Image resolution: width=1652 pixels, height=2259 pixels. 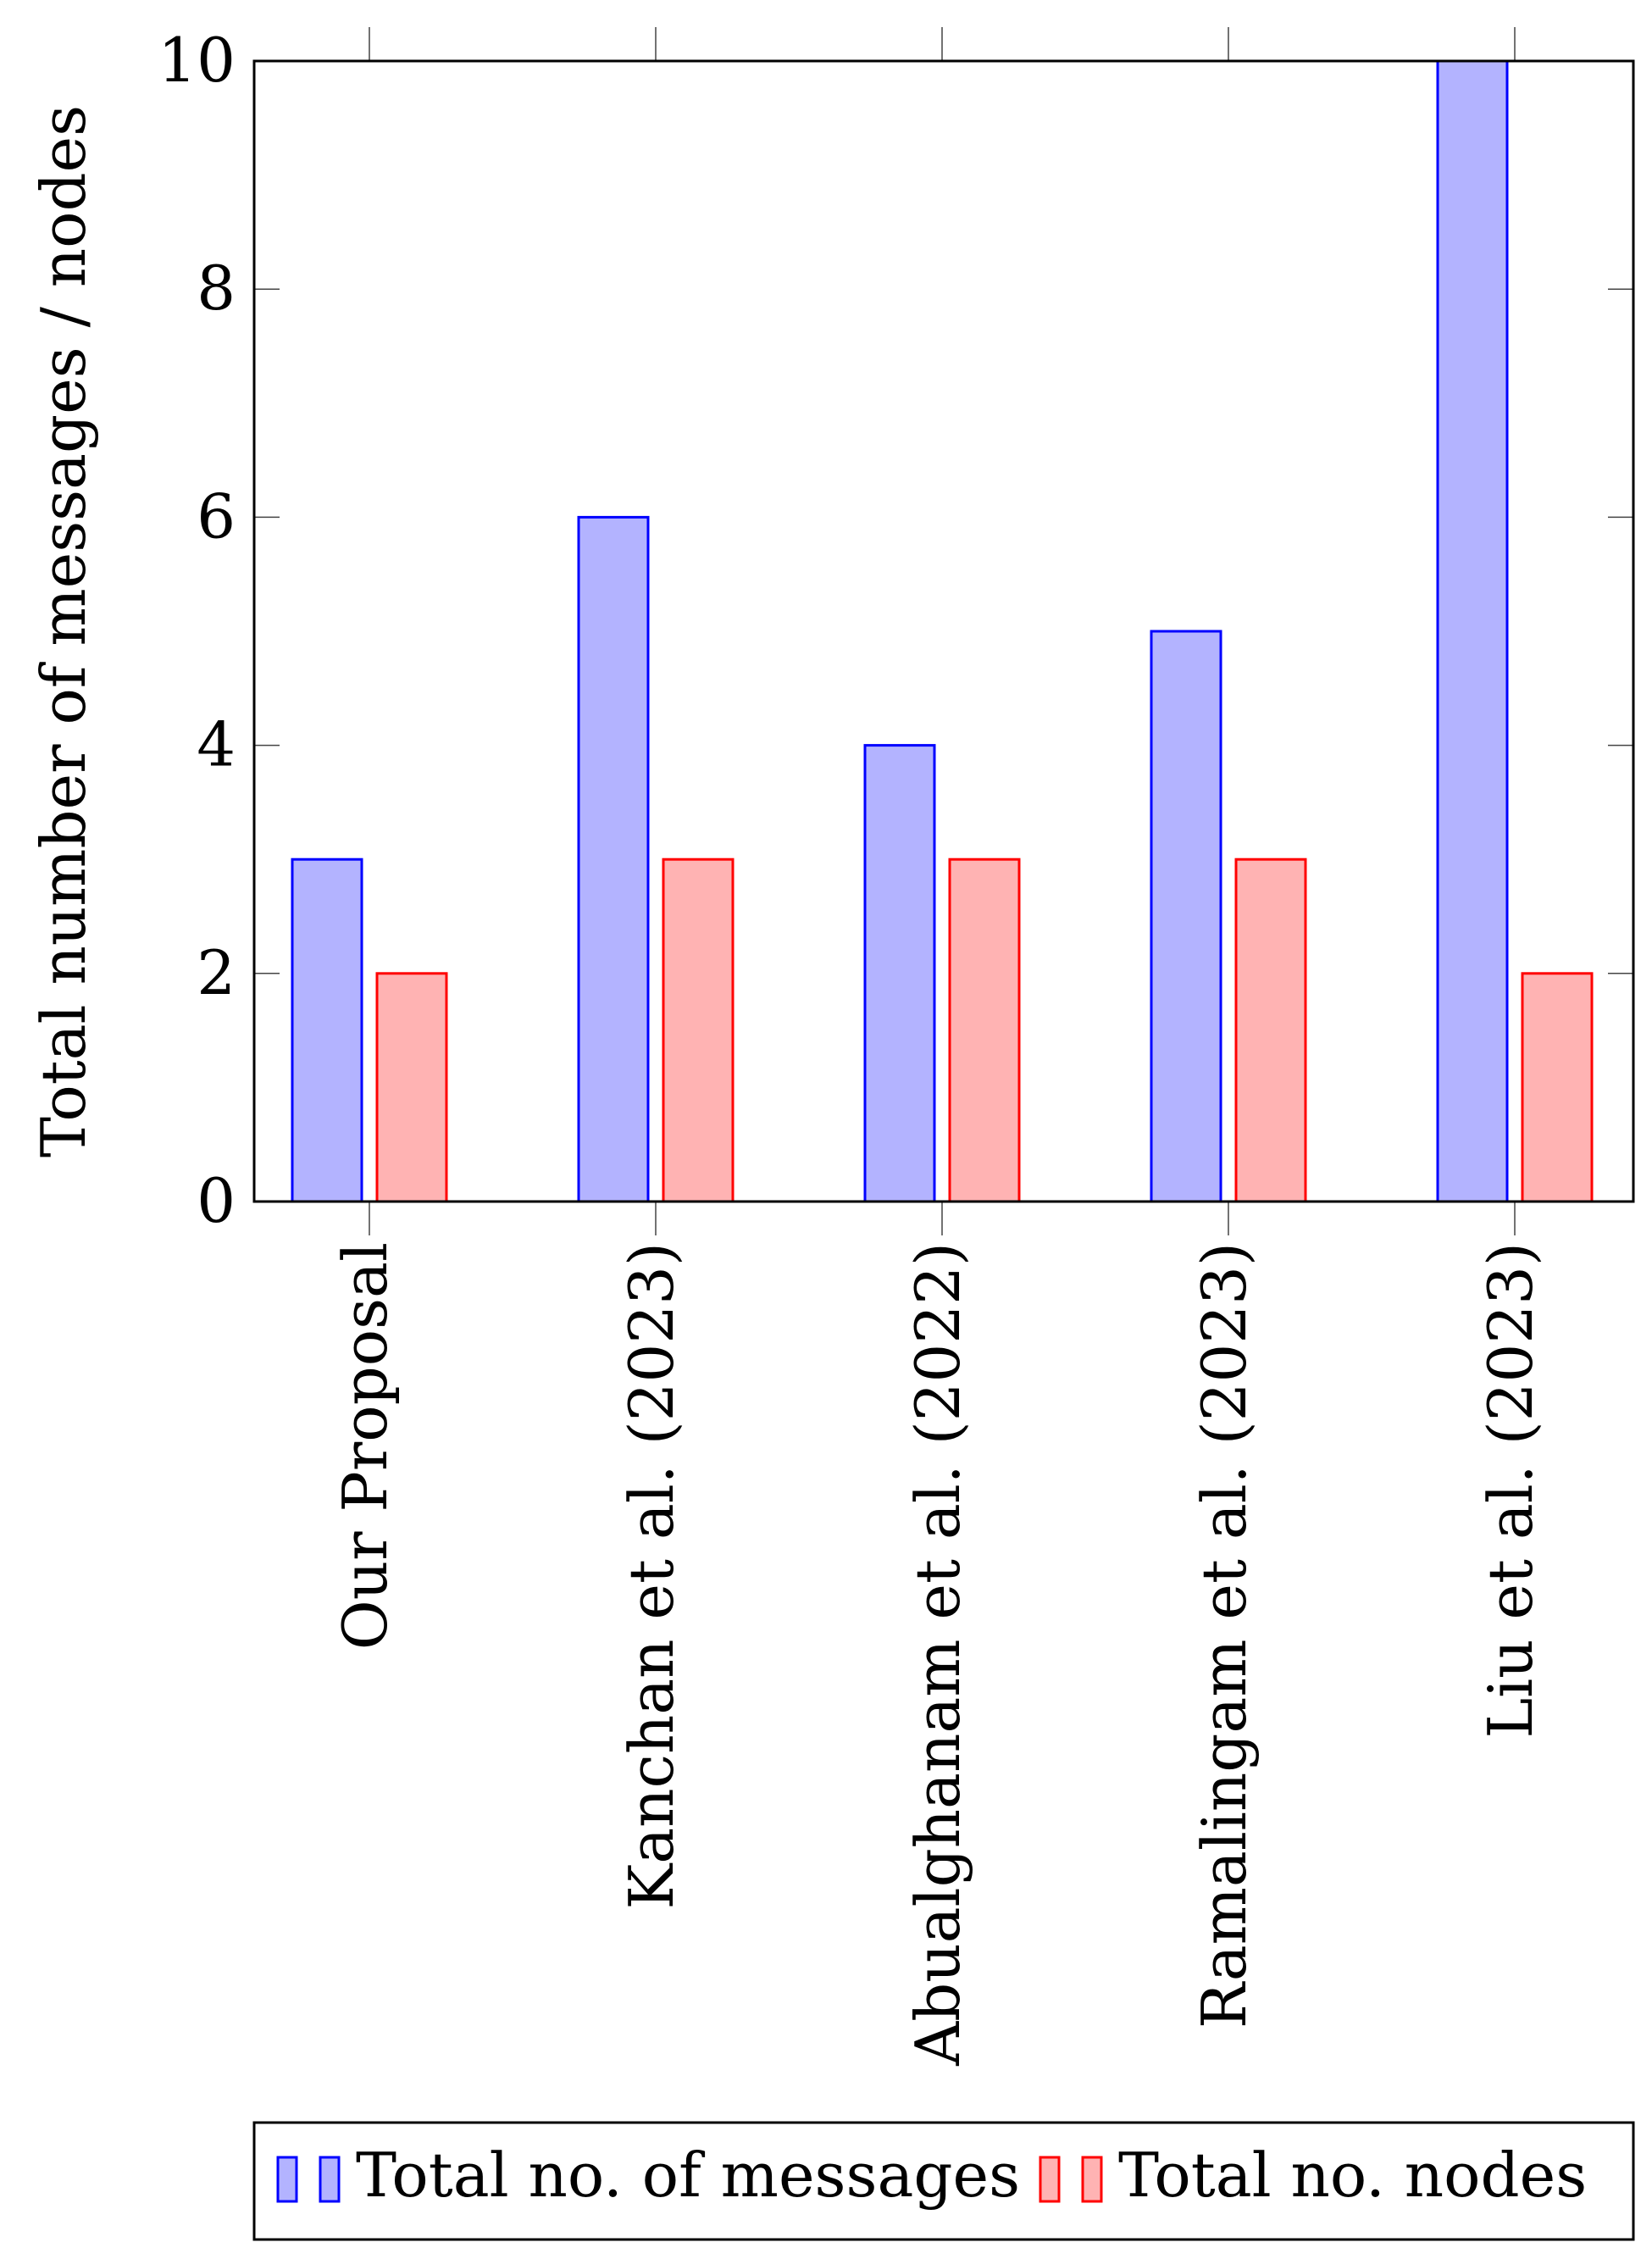 I want to click on legend: Total no. of messages Total no. nodes, so click(x=944, y=2181).